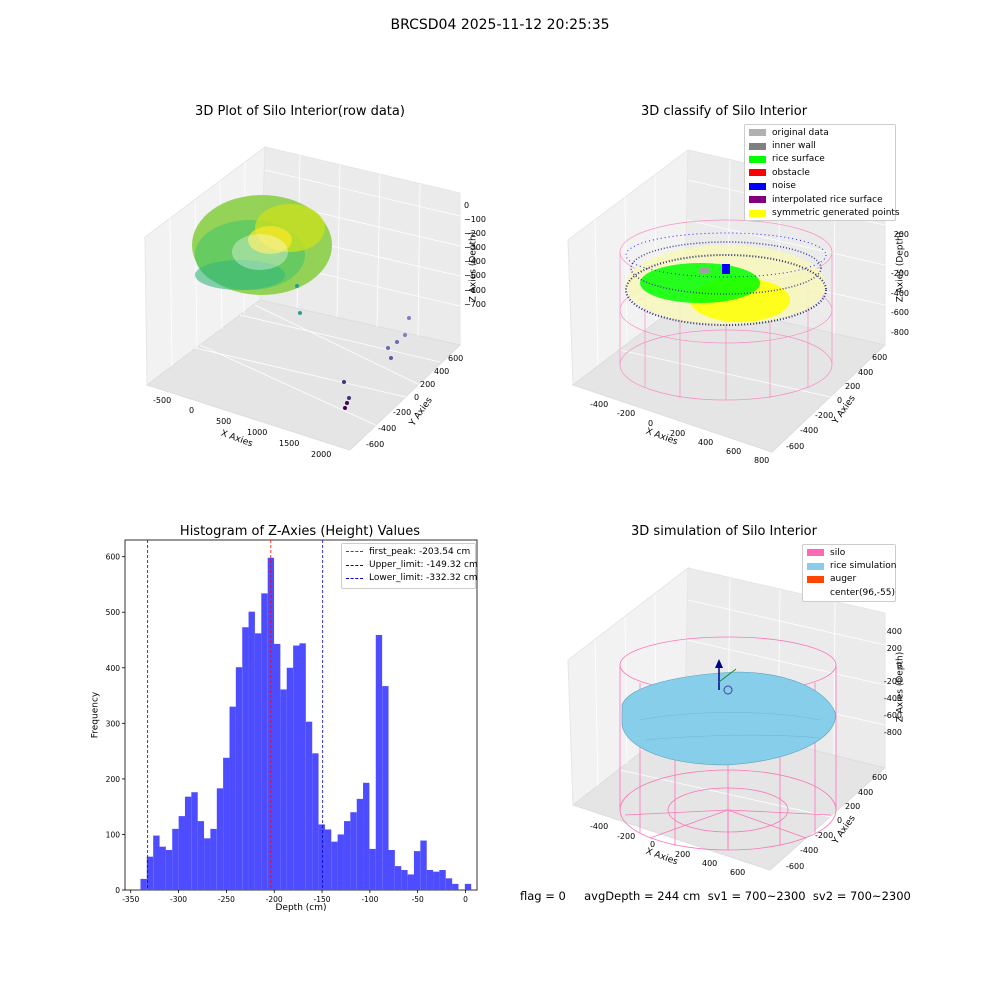 This screenshot has height=1000, width=1000. What do you see at coordinates (809, 430) in the screenshot?
I see `plot2-y-tick: -400` at bounding box center [809, 430].